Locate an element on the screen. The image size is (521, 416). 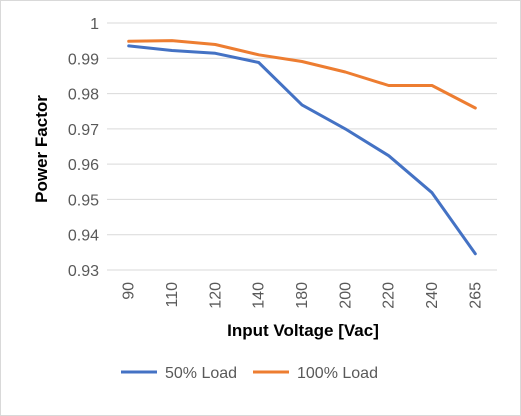
x-tick-label: 240 is located at coordinates (432, 295).